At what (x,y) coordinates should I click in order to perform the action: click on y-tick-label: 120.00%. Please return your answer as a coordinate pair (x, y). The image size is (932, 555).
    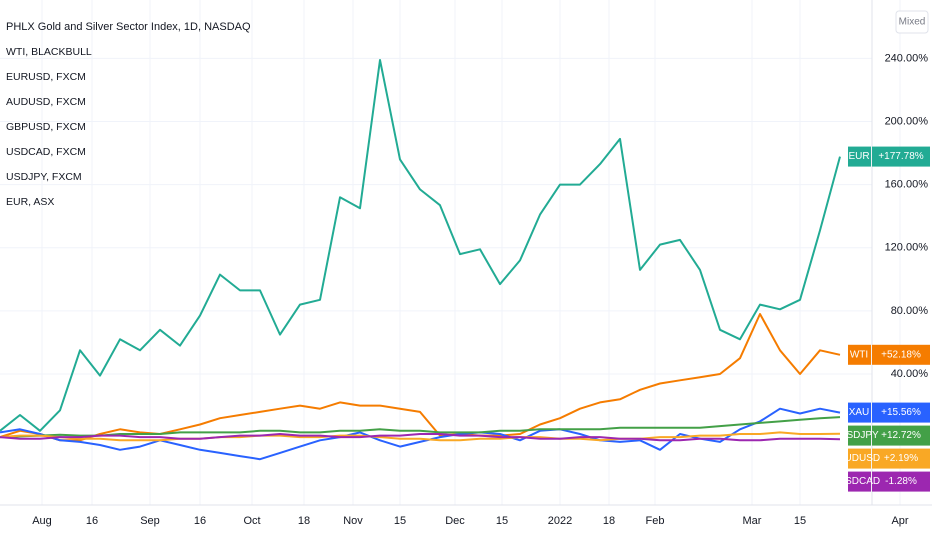
    Looking at the image, I should click on (907, 248).